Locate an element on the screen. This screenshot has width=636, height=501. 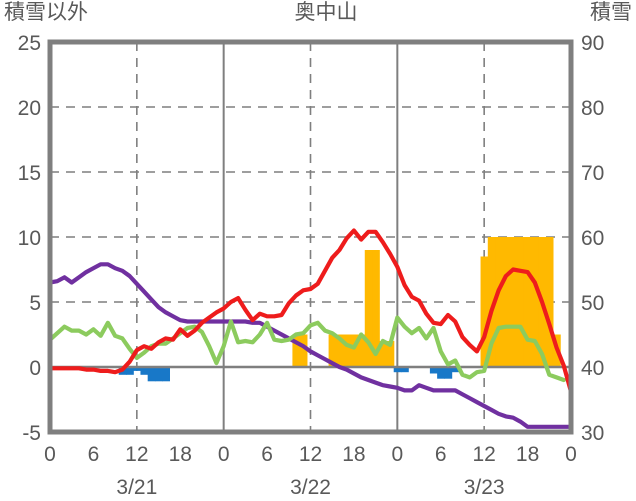
y2-axis-tick-label: 60 is located at coordinates (592, 238).